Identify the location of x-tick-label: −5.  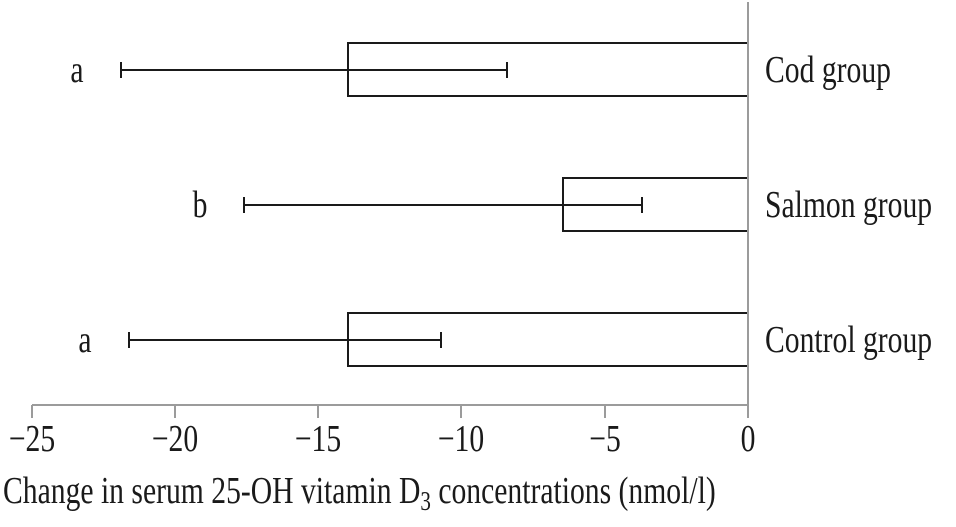
(604, 439).